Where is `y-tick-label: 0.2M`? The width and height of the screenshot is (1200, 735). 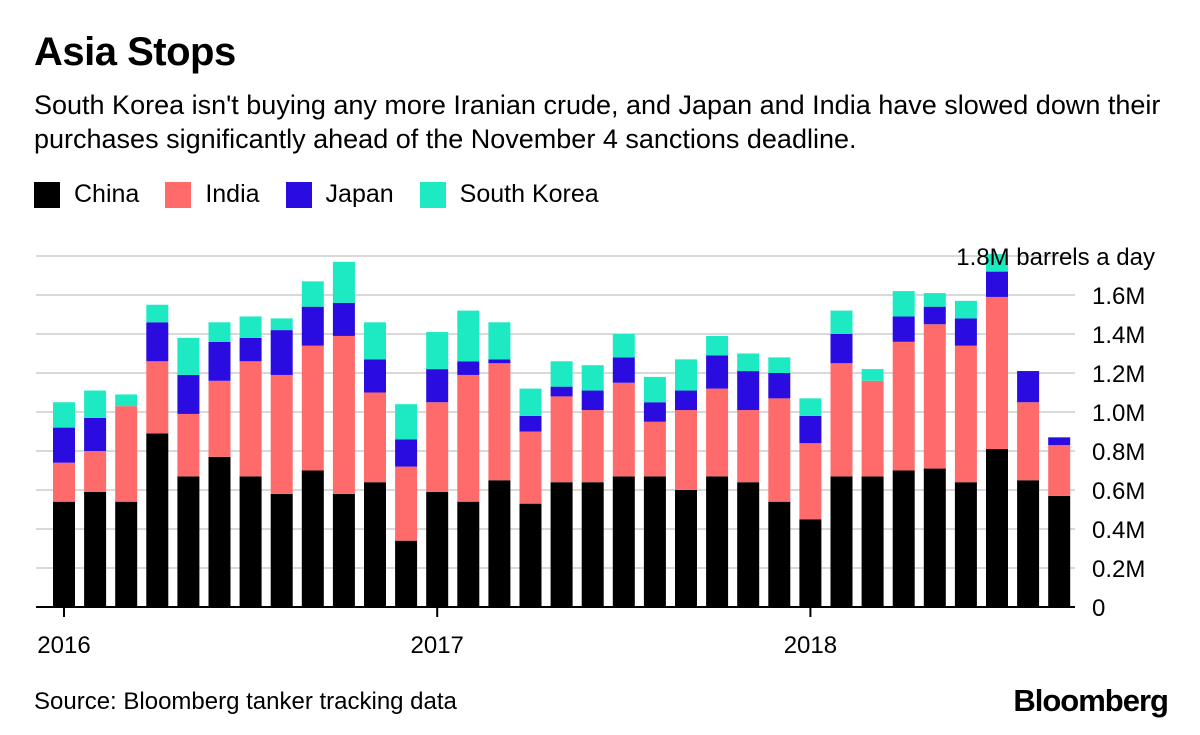 y-tick-label: 0.2M is located at coordinates (1118, 569).